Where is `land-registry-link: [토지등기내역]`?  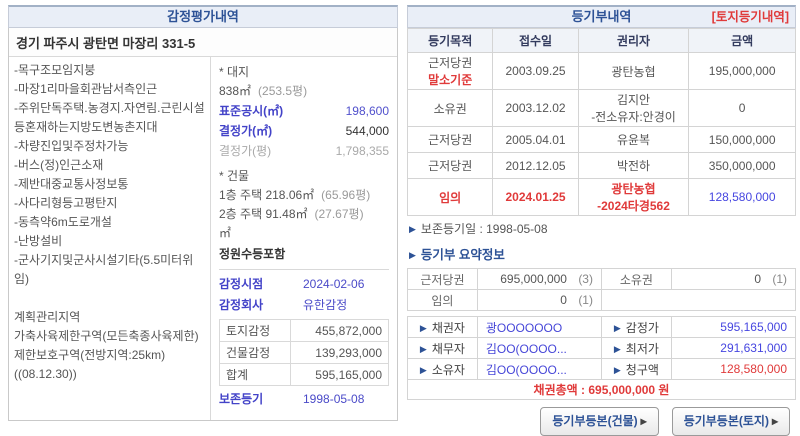
land-registry-link: [토지등기내역] is located at coordinates (750, 17).